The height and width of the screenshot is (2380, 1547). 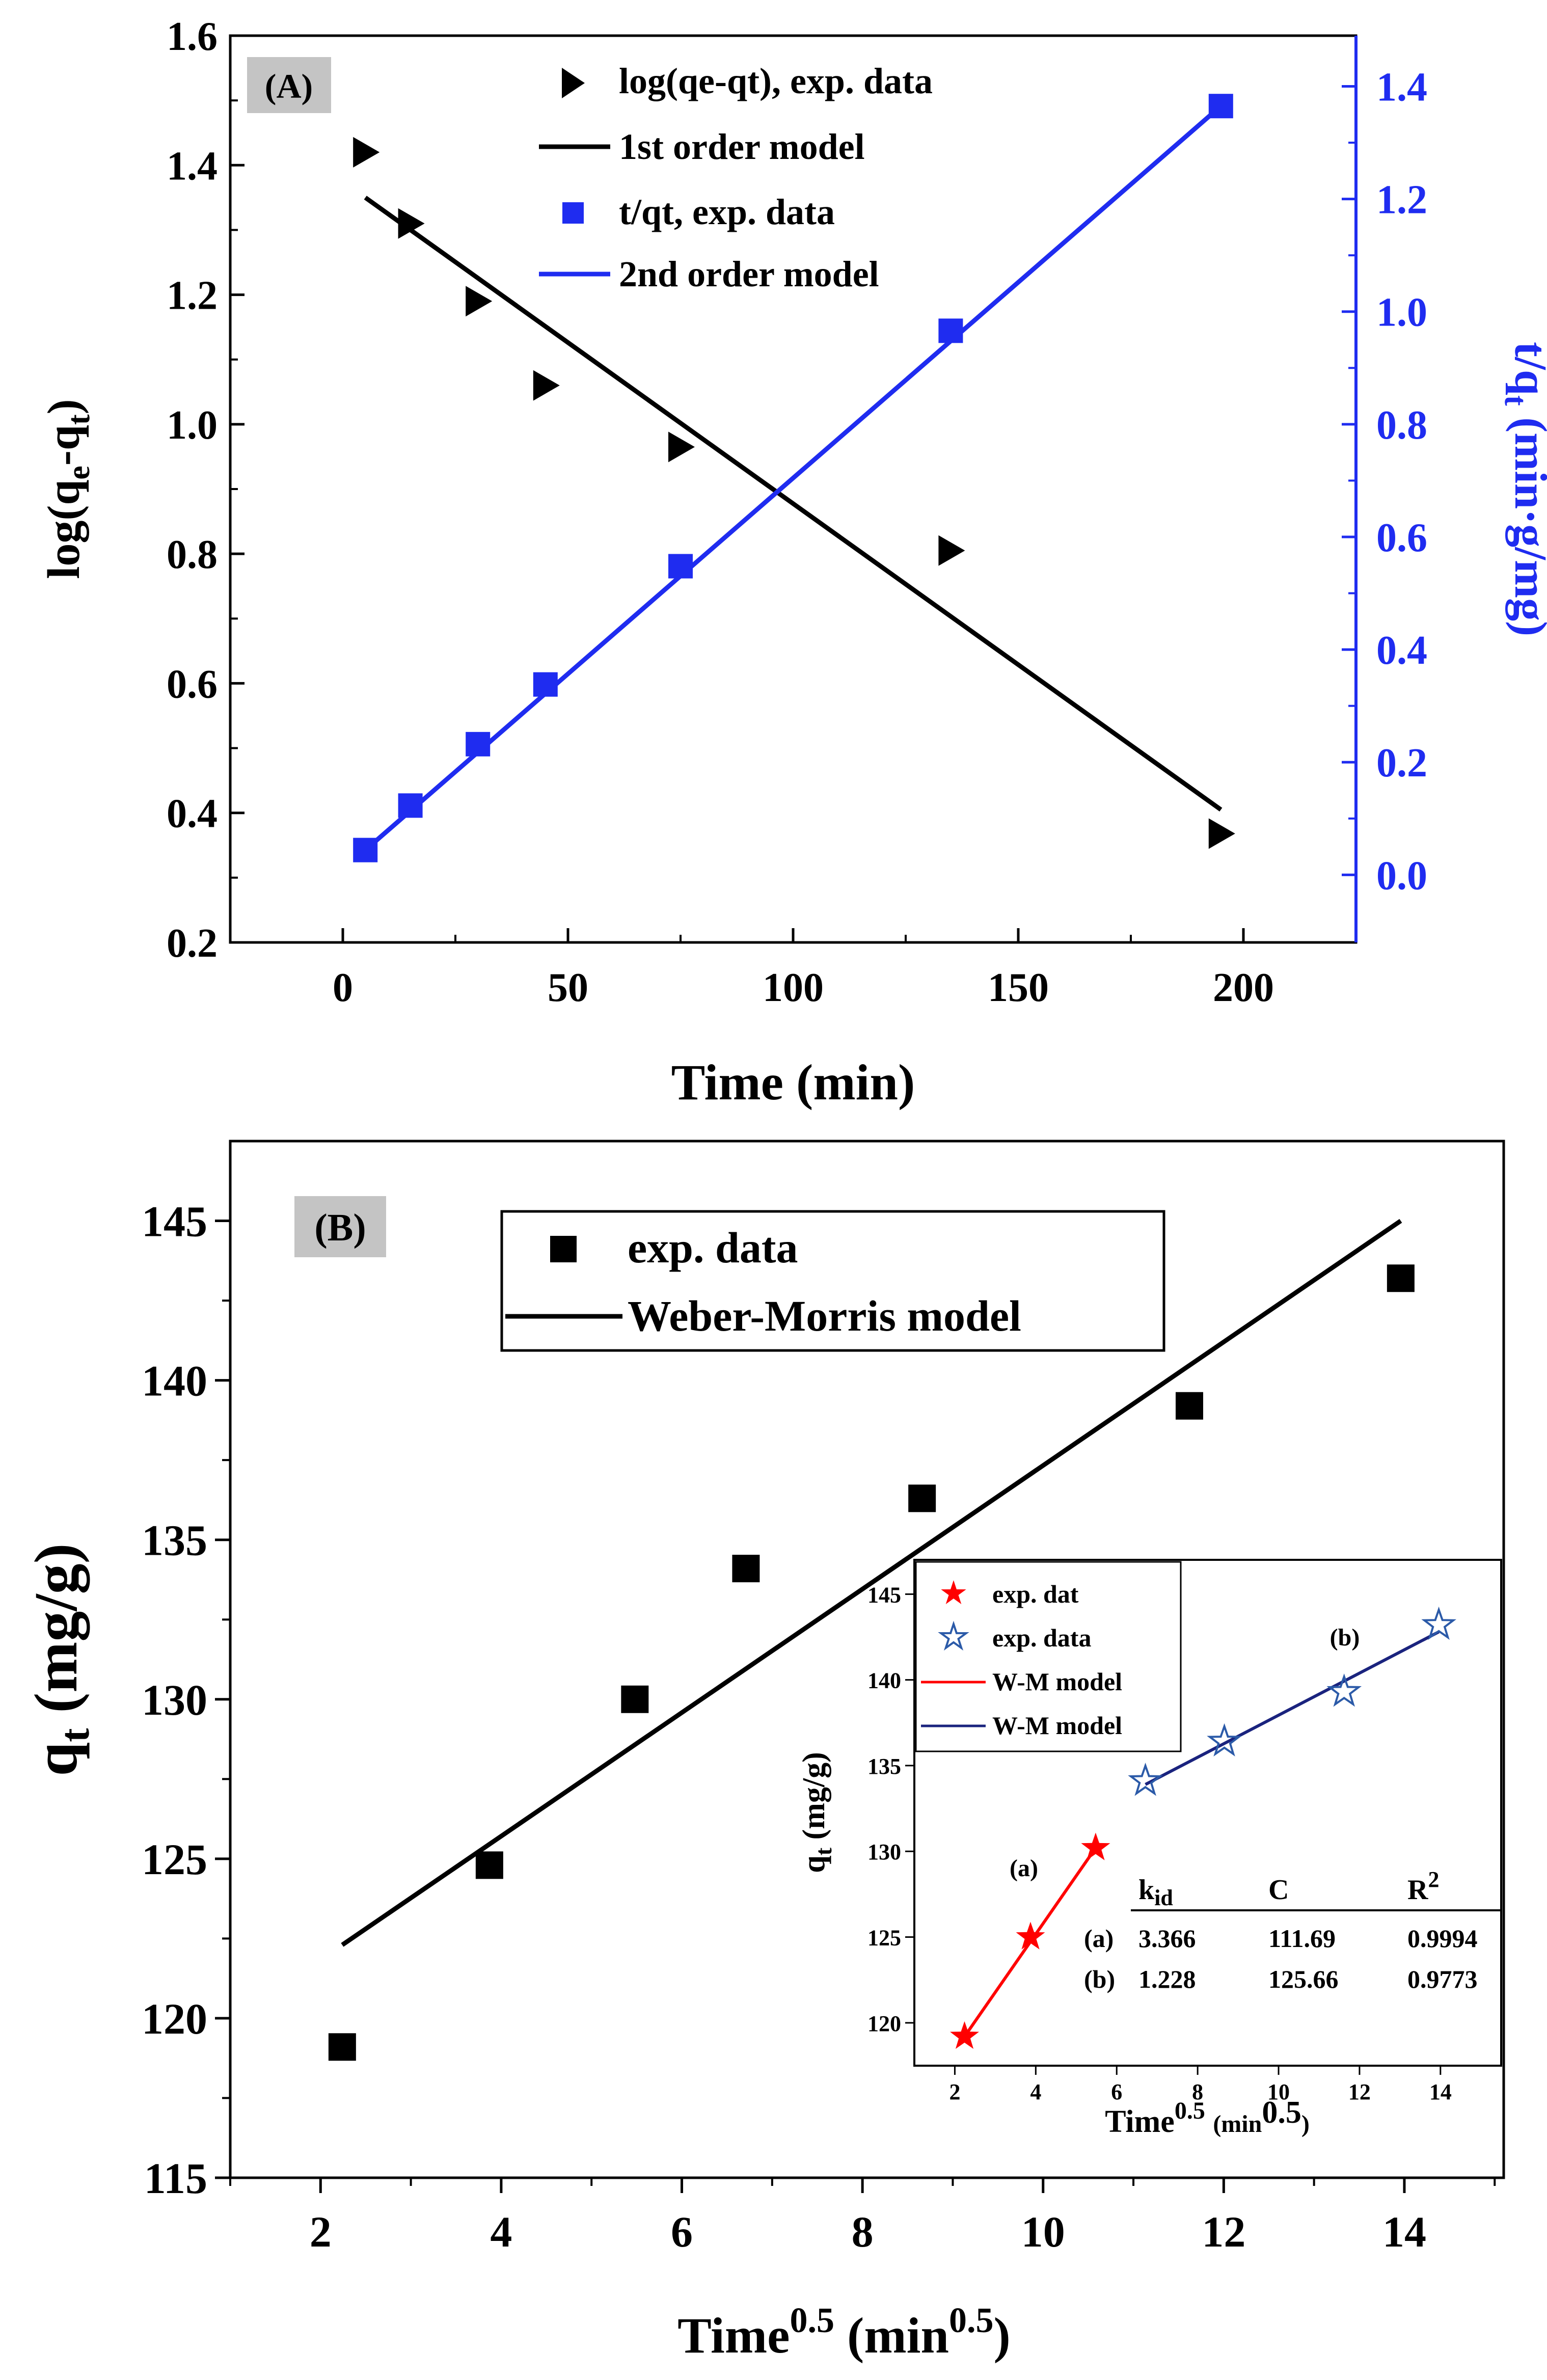 I want to click on inset-y-tick-label: 135, so click(x=884, y=1766).